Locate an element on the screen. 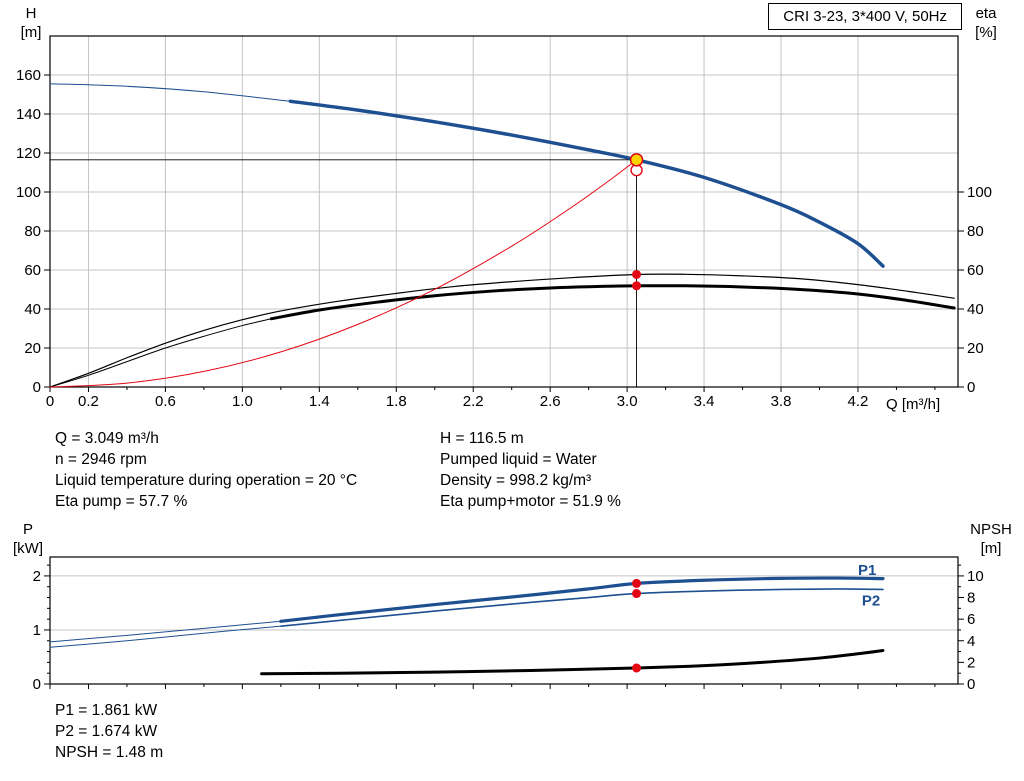 The width and height of the screenshot is (1024, 781). p2-duty-dot is located at coordinates (637, 594).